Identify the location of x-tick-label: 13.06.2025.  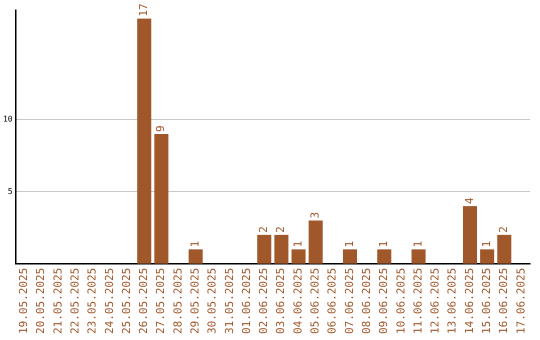
(452, 301).